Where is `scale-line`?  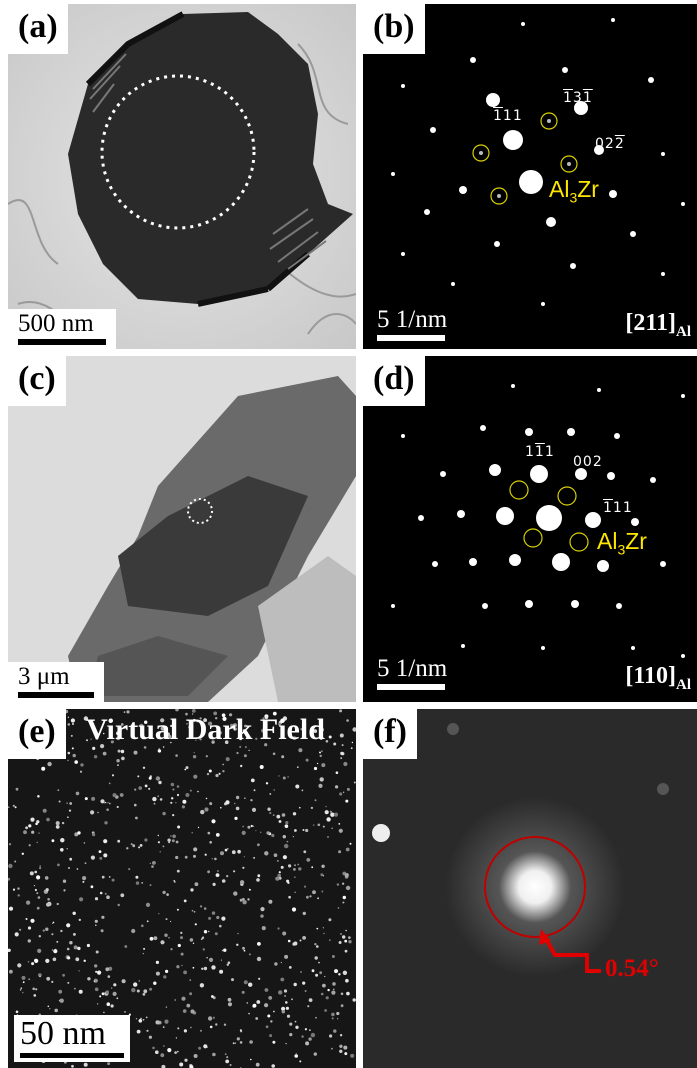 scale-line is located at coordinates (411, 338).